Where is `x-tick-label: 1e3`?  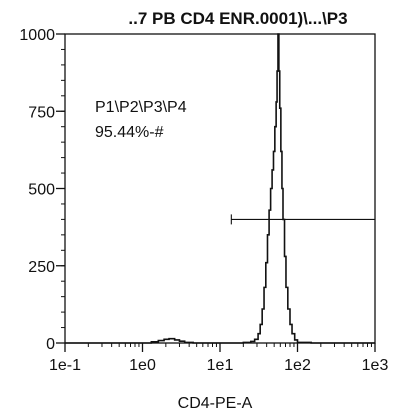
x-tick-label: 1e3 is located at coordinates (375, 365).